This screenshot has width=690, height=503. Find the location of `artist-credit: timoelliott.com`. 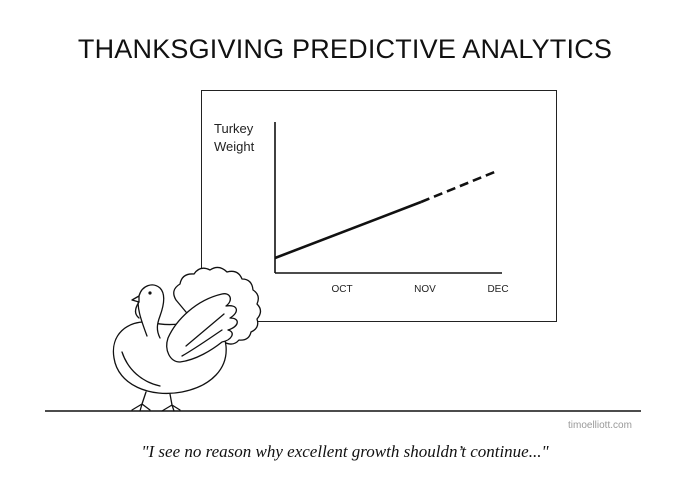

artist-credit: timoelliott.com is located at coordinates (600, 425).